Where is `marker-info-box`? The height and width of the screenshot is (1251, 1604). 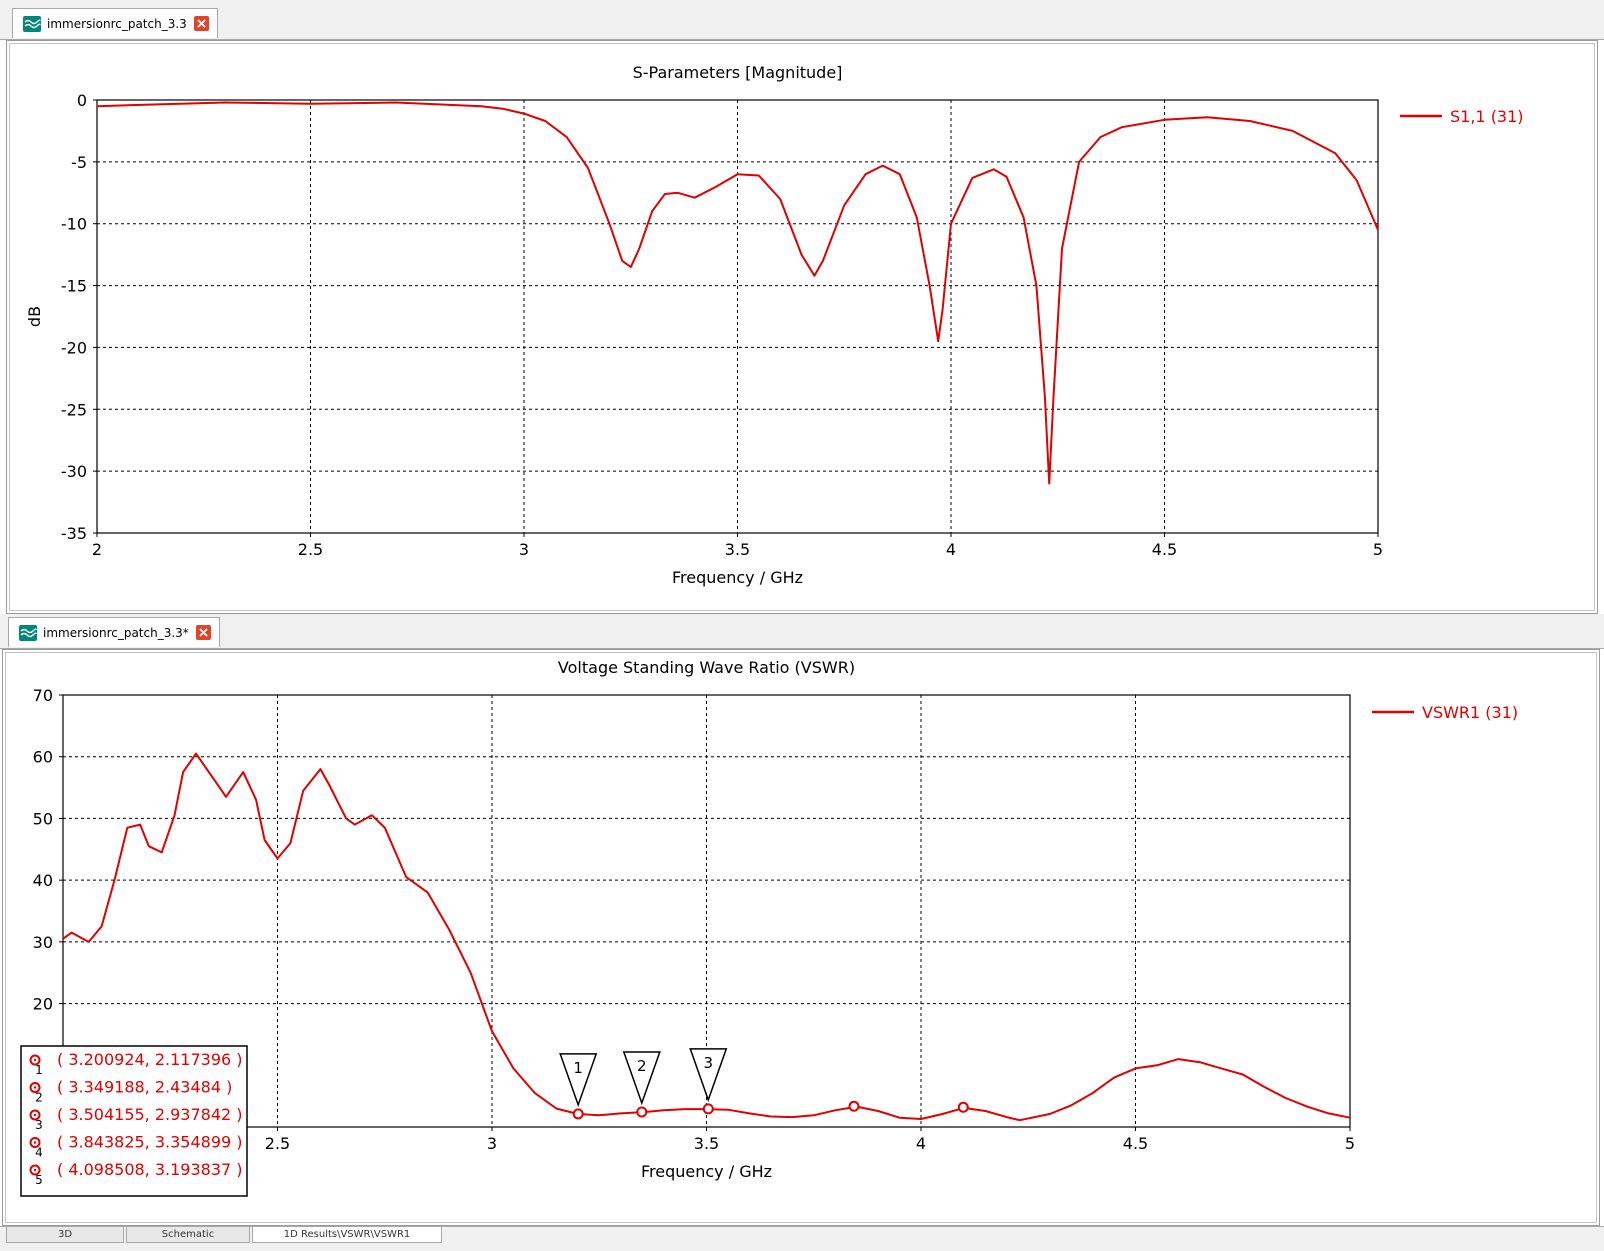 marker-info-box is located at coordinates (134, 1121).